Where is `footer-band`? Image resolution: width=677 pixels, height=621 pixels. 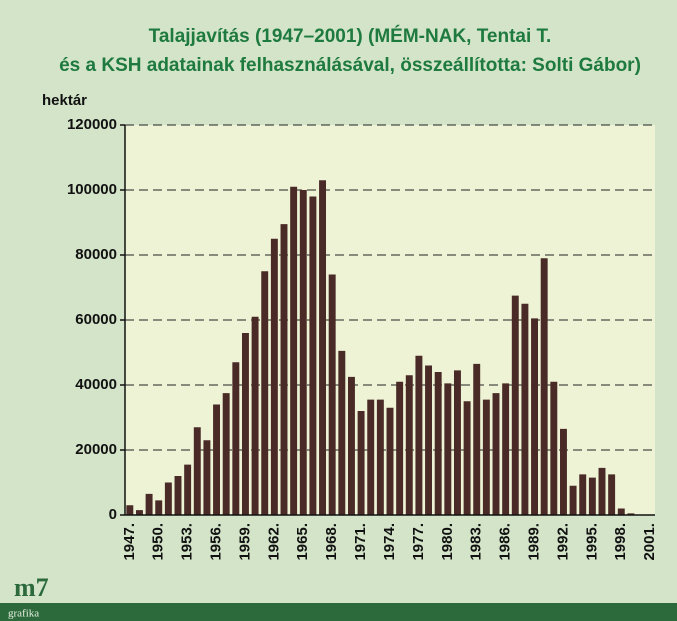
footer-band is located at coordinates (338, 612).